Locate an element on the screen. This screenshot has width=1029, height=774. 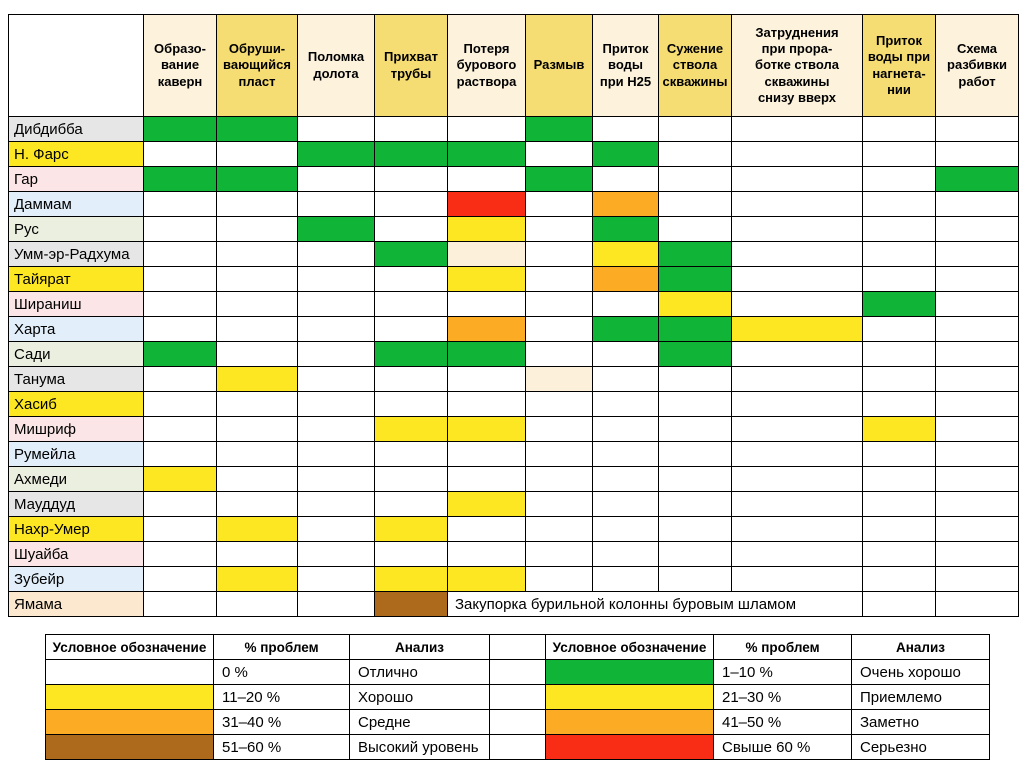
matrix-row: Хасиб is located at coordinates (513, 404).